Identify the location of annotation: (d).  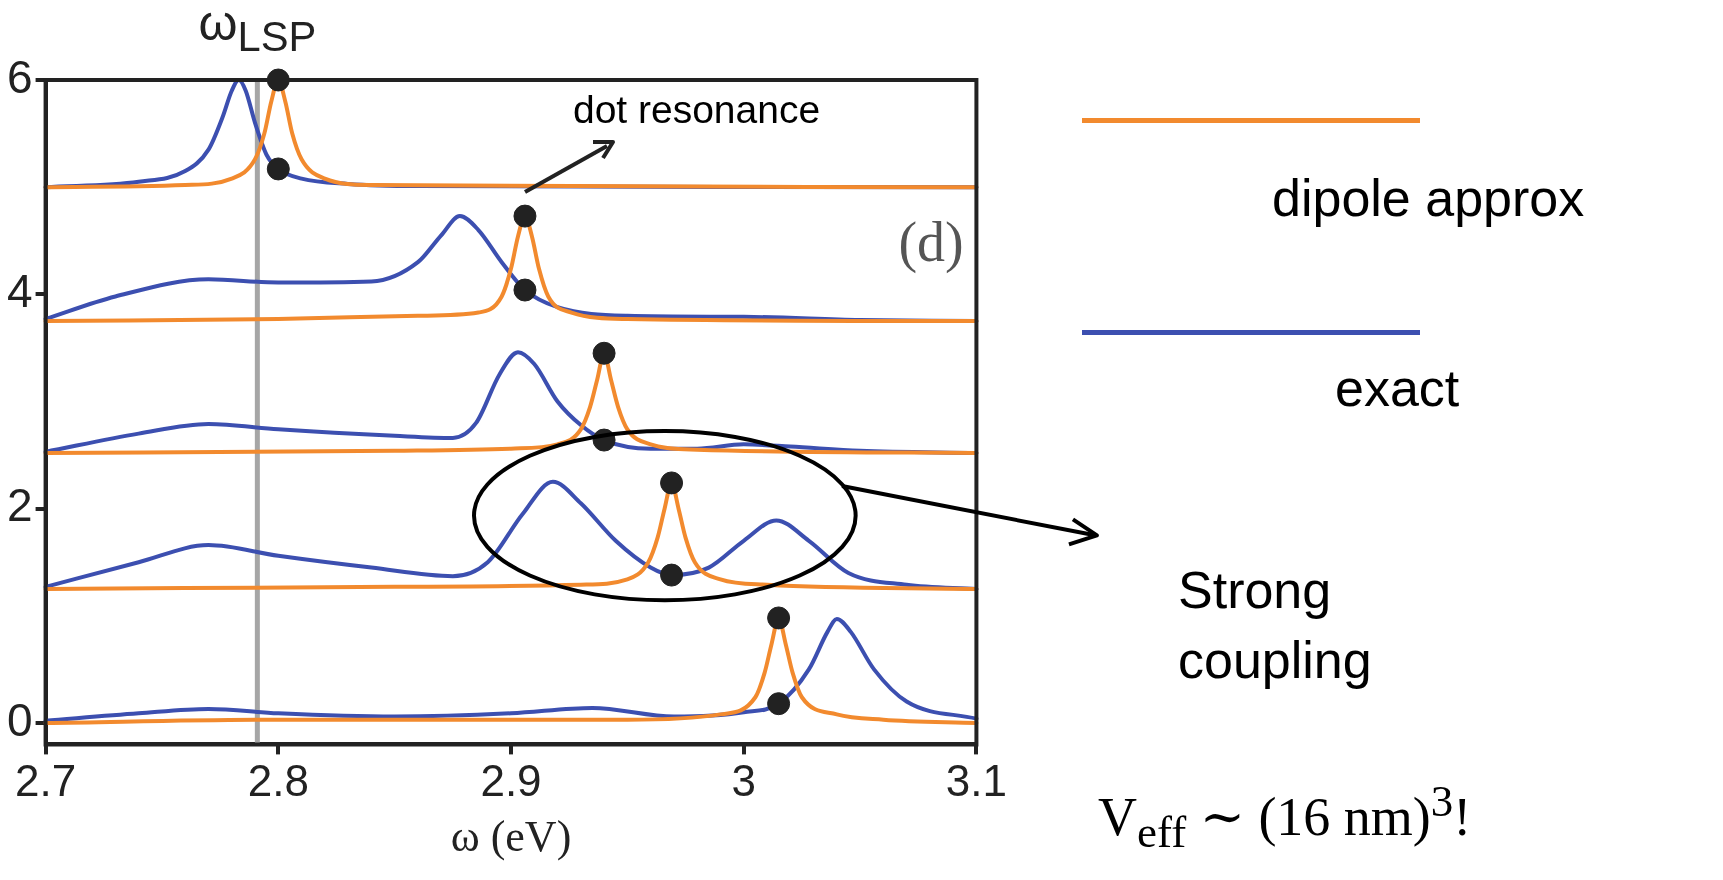
(931, 242).